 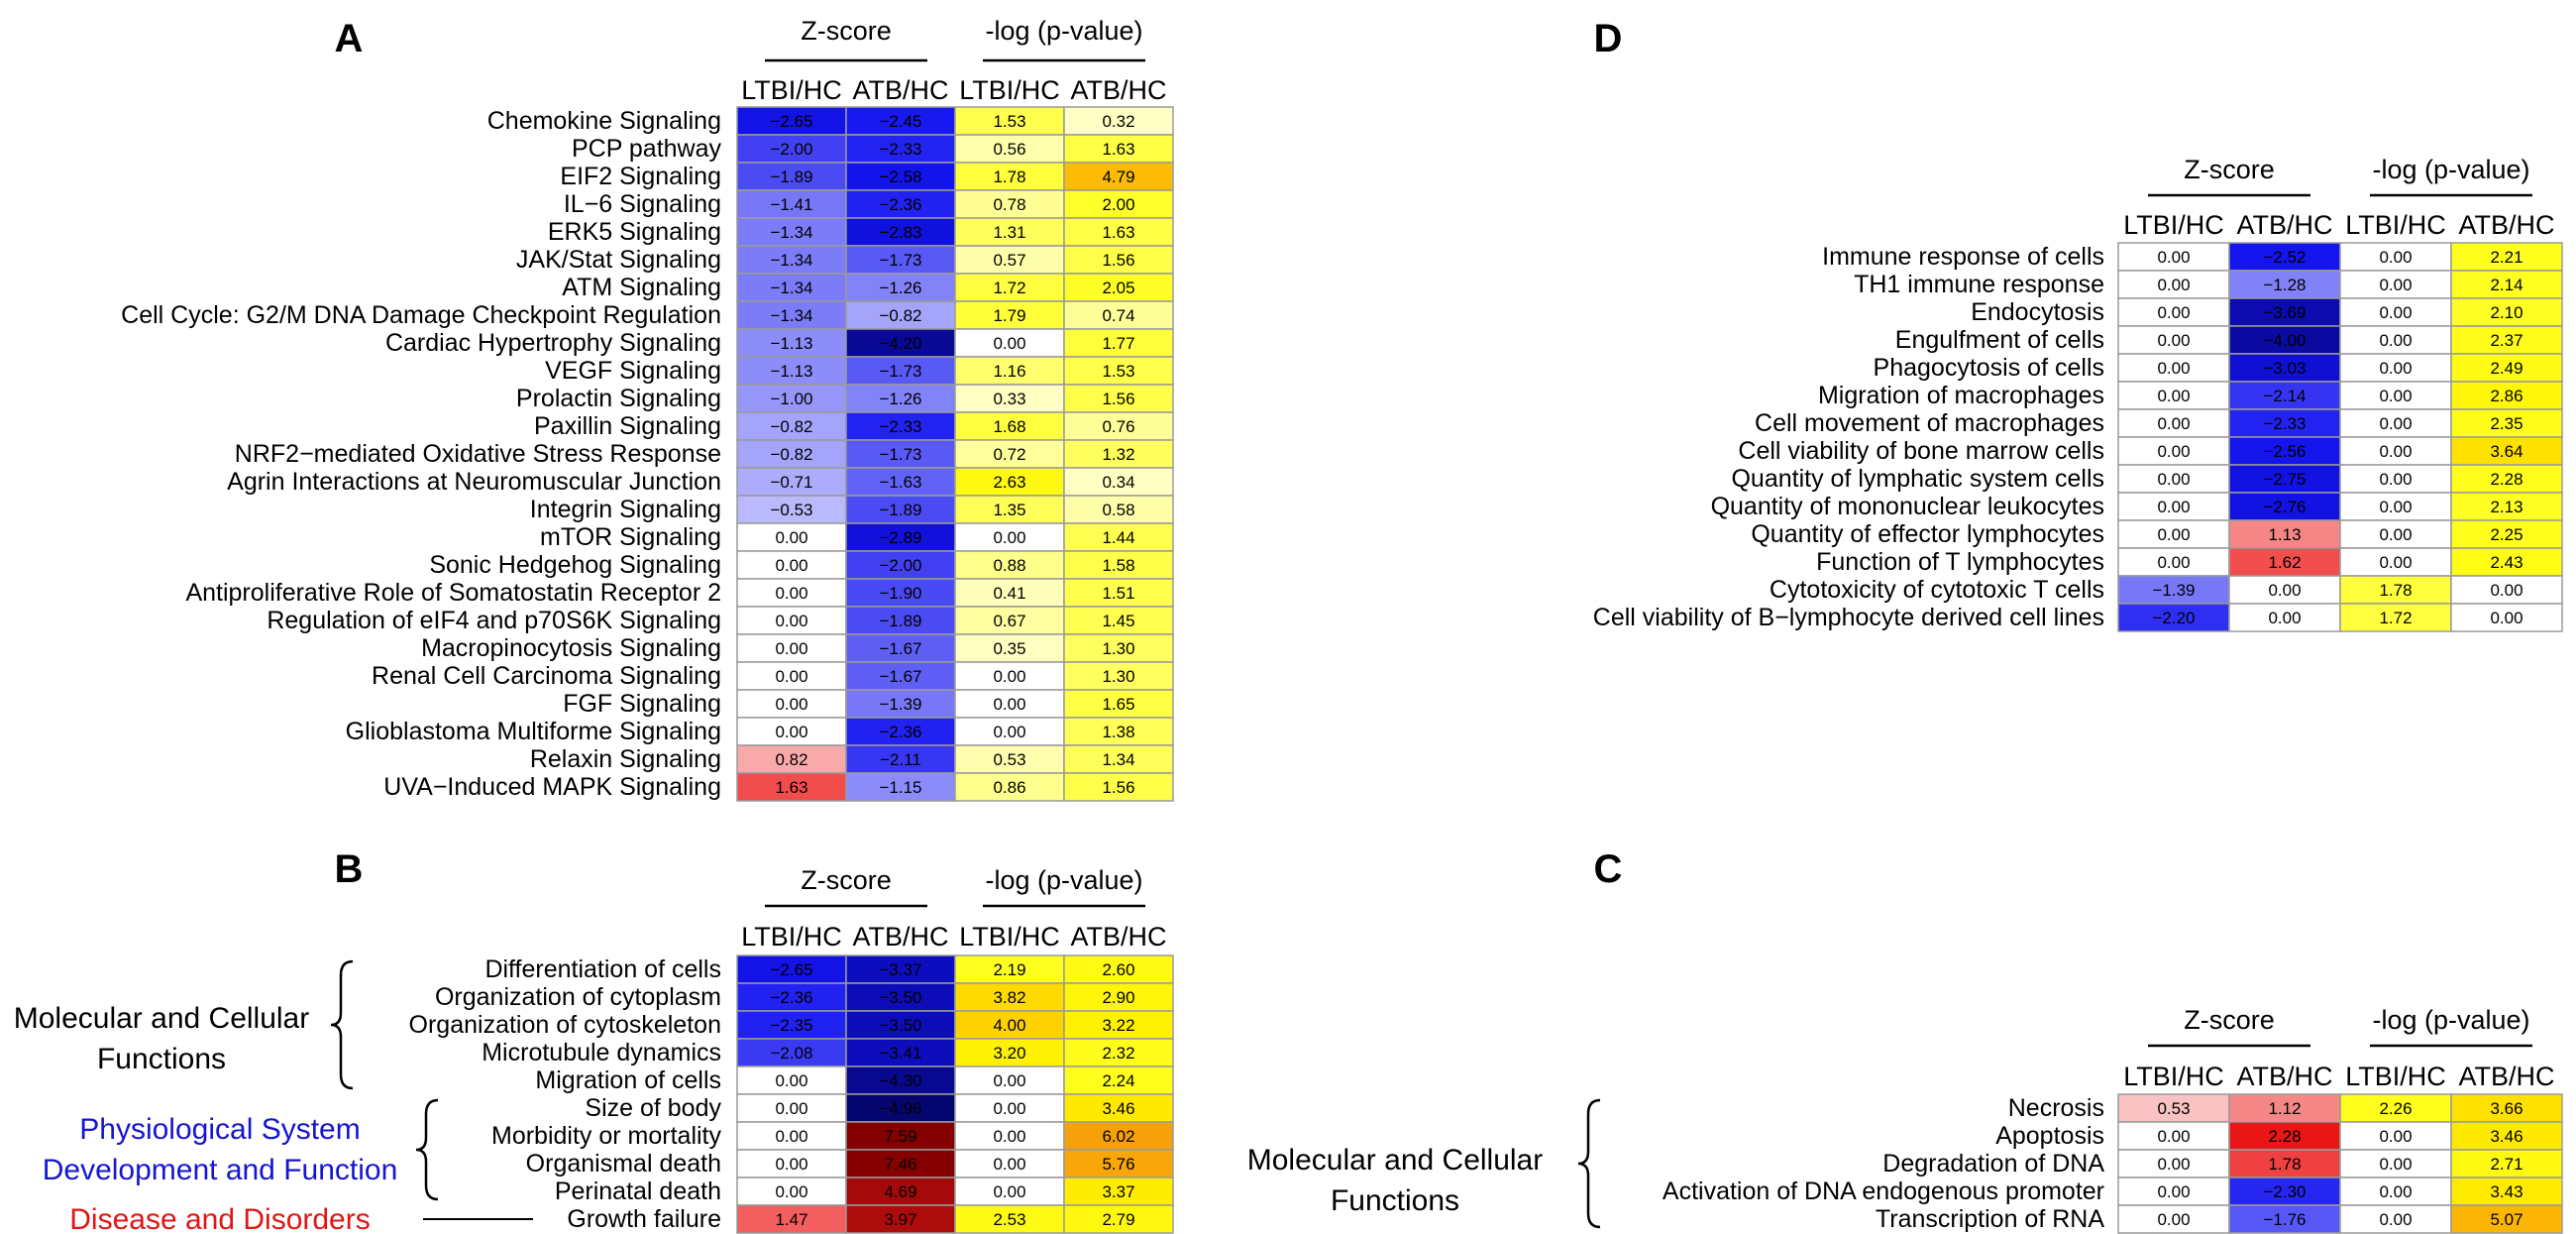 I want to click on cell-value: 1.51, so click(x=1118, y=593).